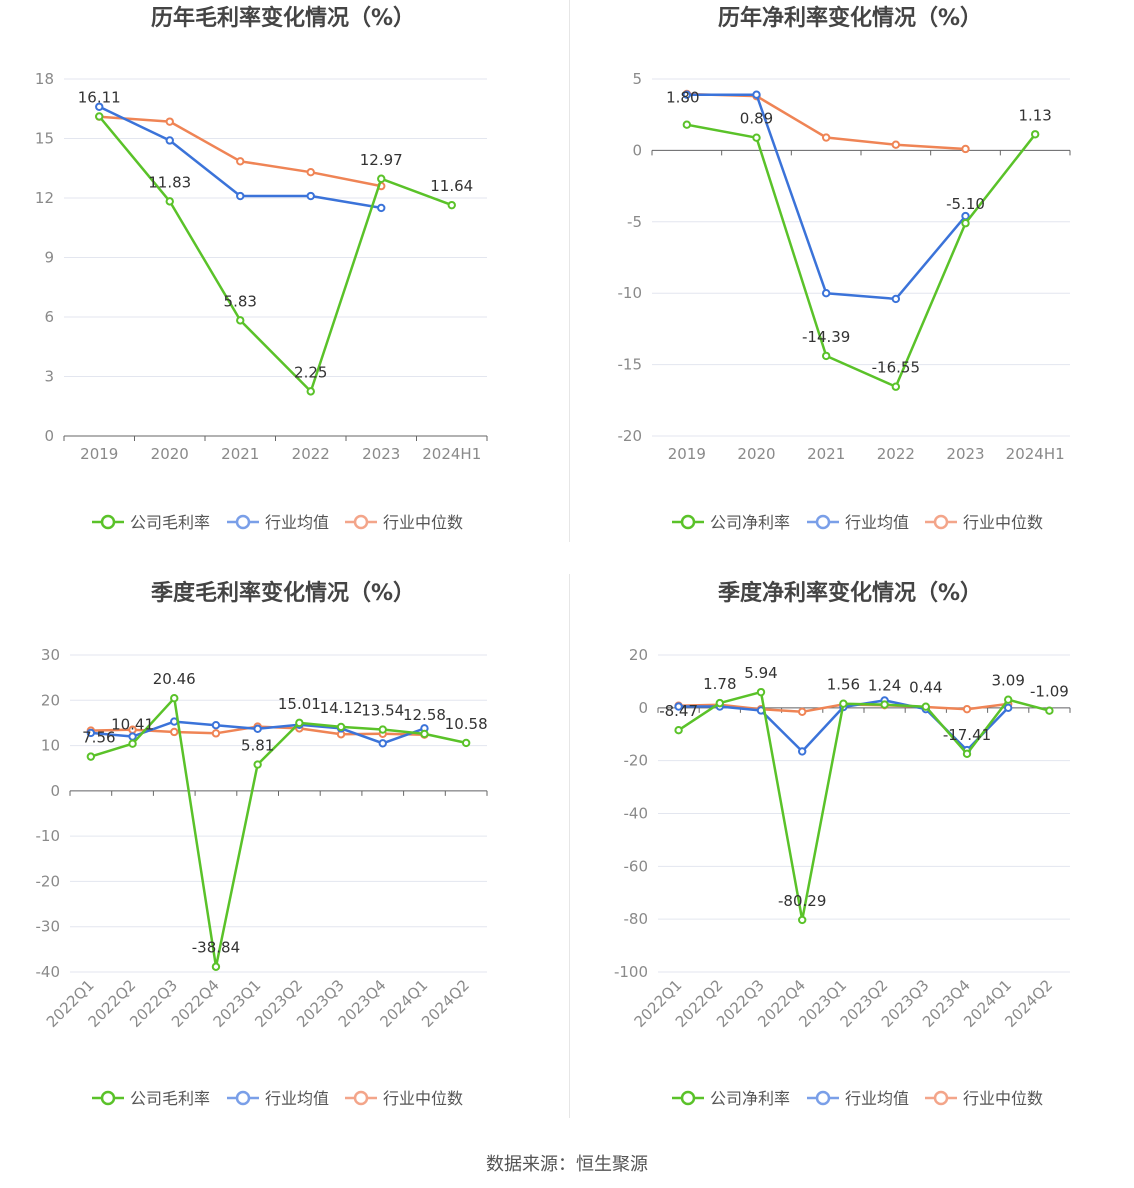  I want to click on y-tick-label: 0, so click(55, 791).